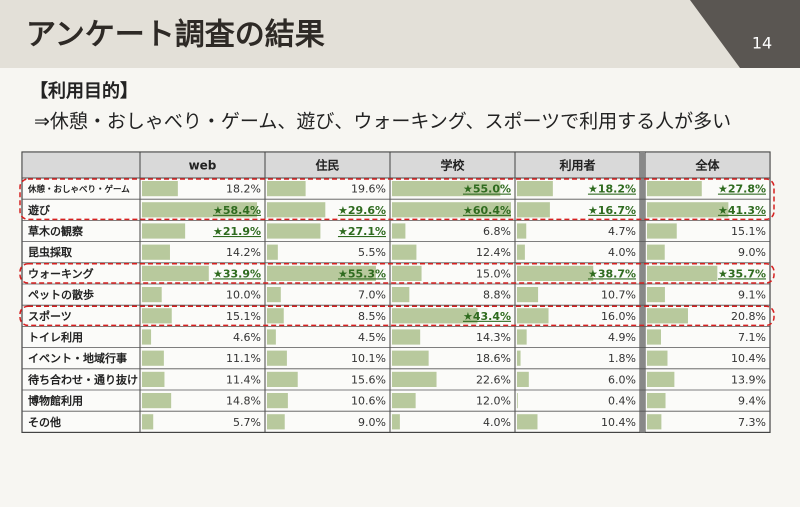  What do you see at coordinates (368, 358) in the screenshot?
I see `cell-value: 10.1%` at bounding box center [368, 358].